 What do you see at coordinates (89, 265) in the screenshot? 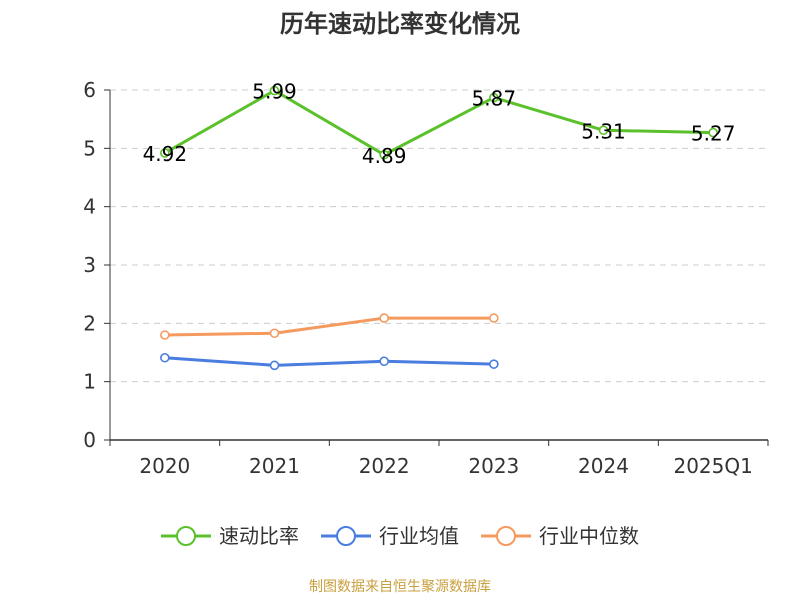
I see `y-tick-label: 3` at bounding box center [89, 265].